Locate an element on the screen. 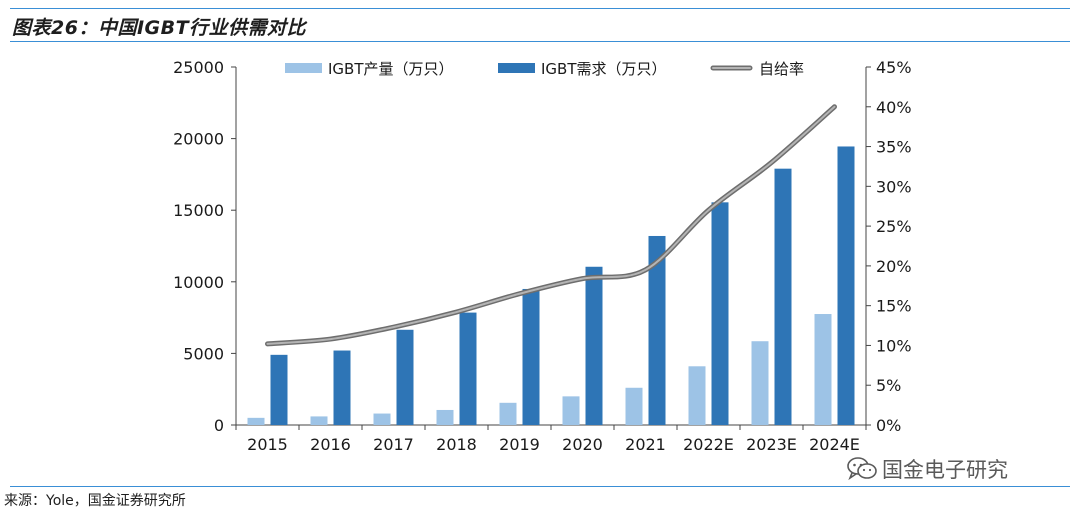  watermark: 国金电子研究 is located at coordinates (927, 469).